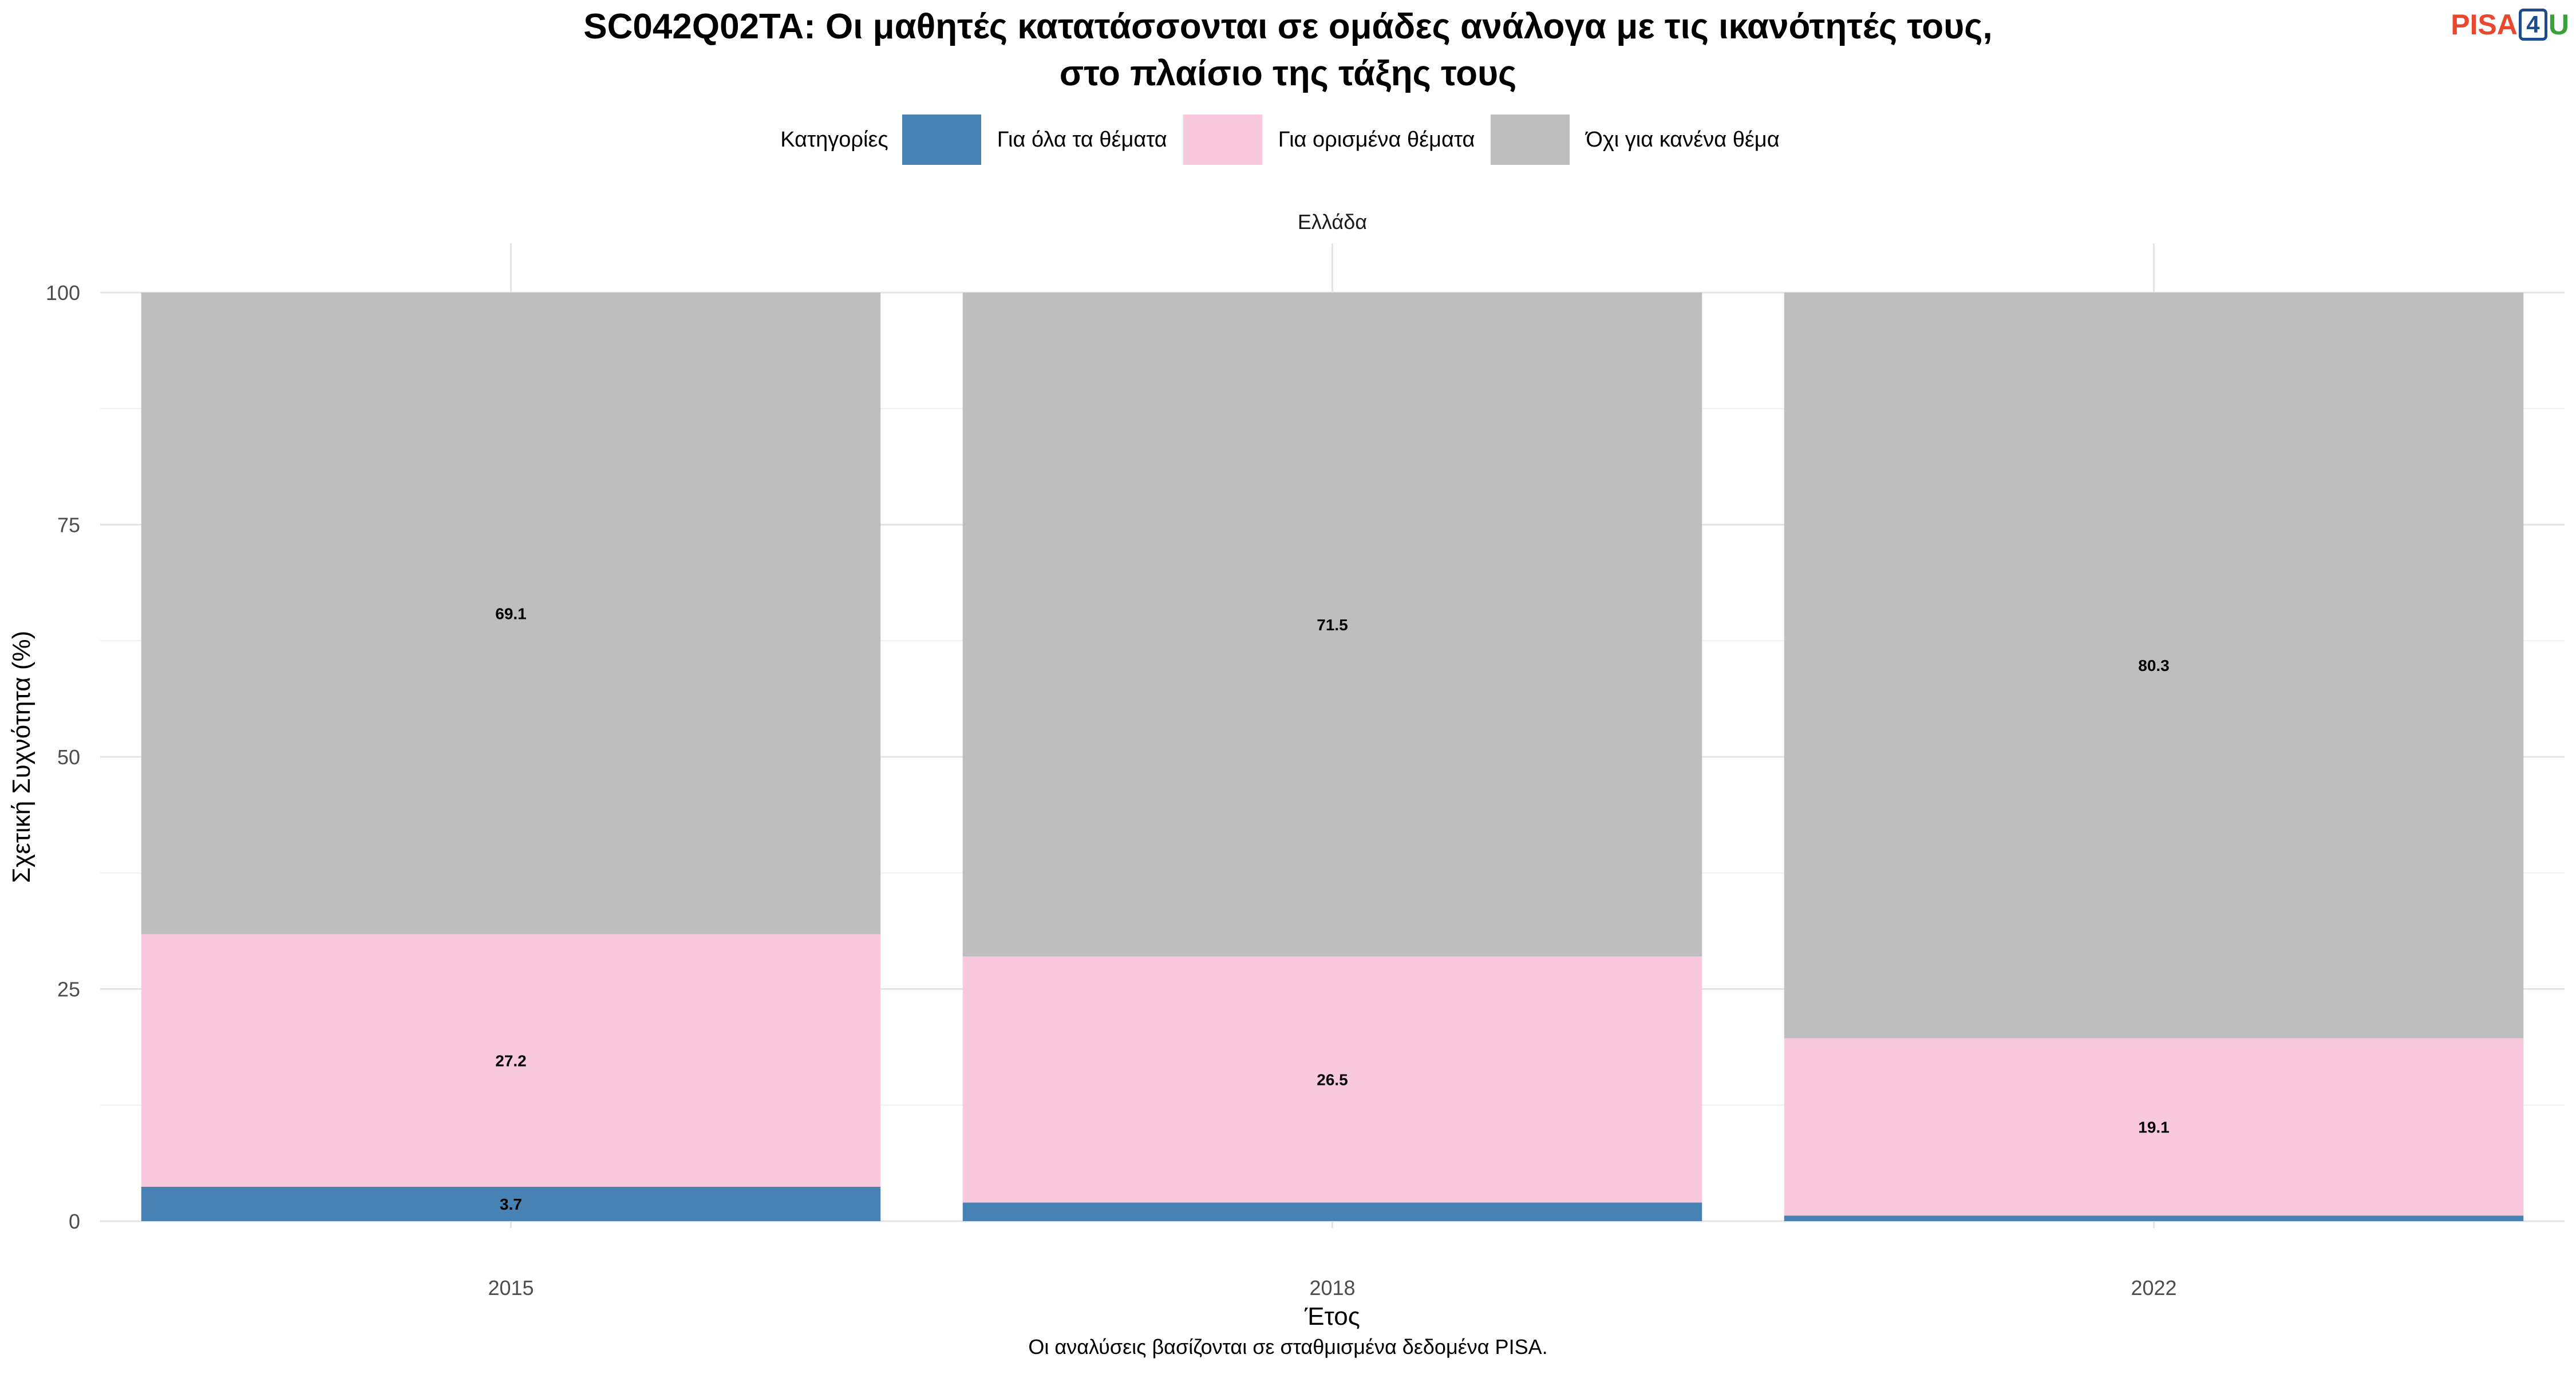  What do you see at coordinates (63, 293) in the screenshot?
I see `y-tick-label: 100` at bounding box center [63, 293].